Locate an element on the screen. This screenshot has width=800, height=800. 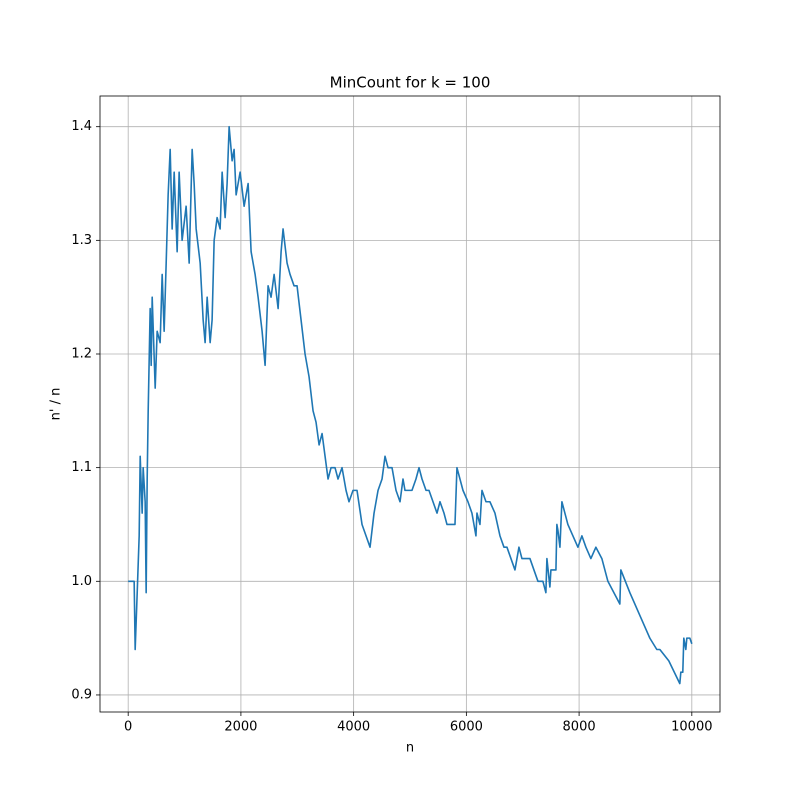
y-tick-label: 1.3 is located at coordinates (81, 240).